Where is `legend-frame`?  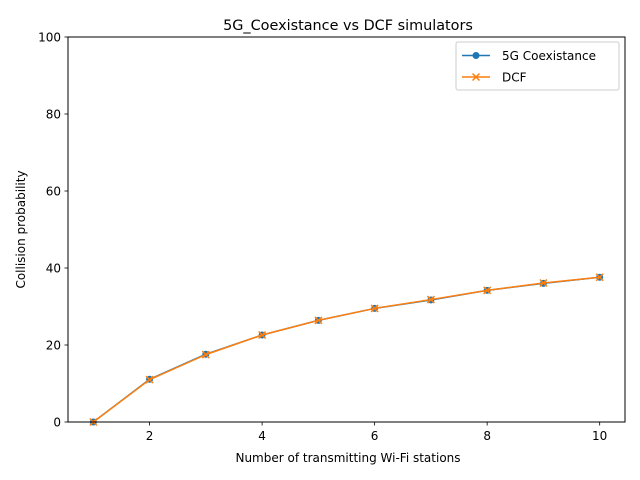
legend-frame is located at coordinates (537, 66).